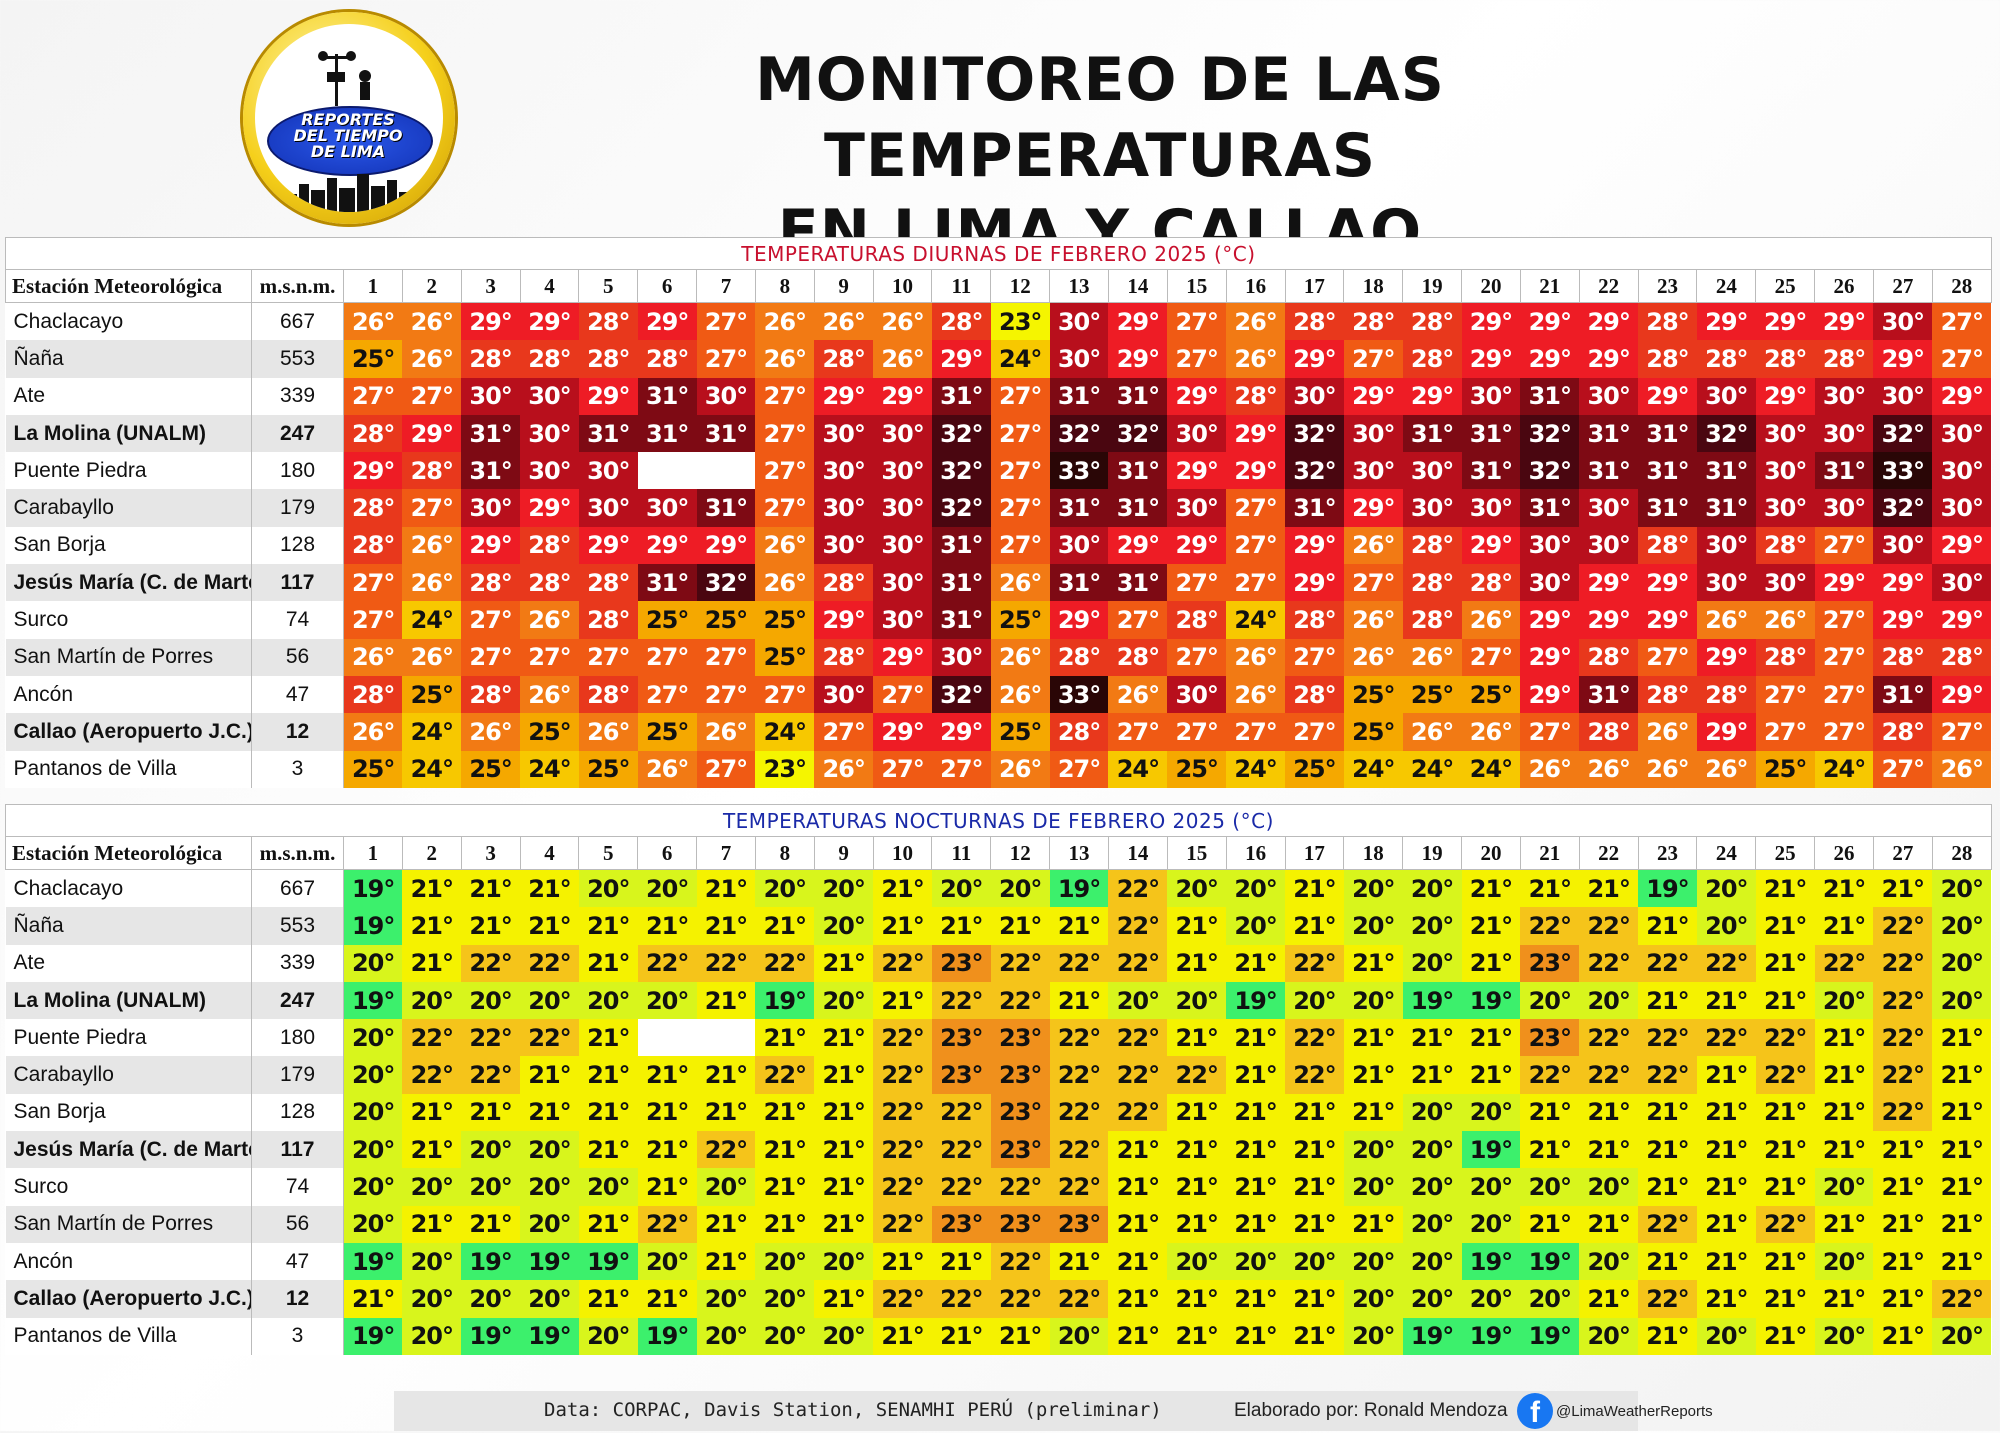 This screenshot has width=2000, height=1433. What do you see at coordinates (128, 769) in the screenshot?
I see `station-name: Pantanos de Villa` at bounding box center [128, 769].